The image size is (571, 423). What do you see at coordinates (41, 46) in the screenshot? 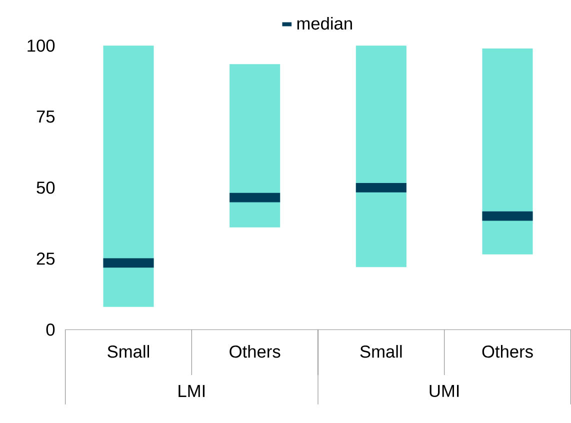
I see `y-tick-label: 100` at bounding box center [41, 46].